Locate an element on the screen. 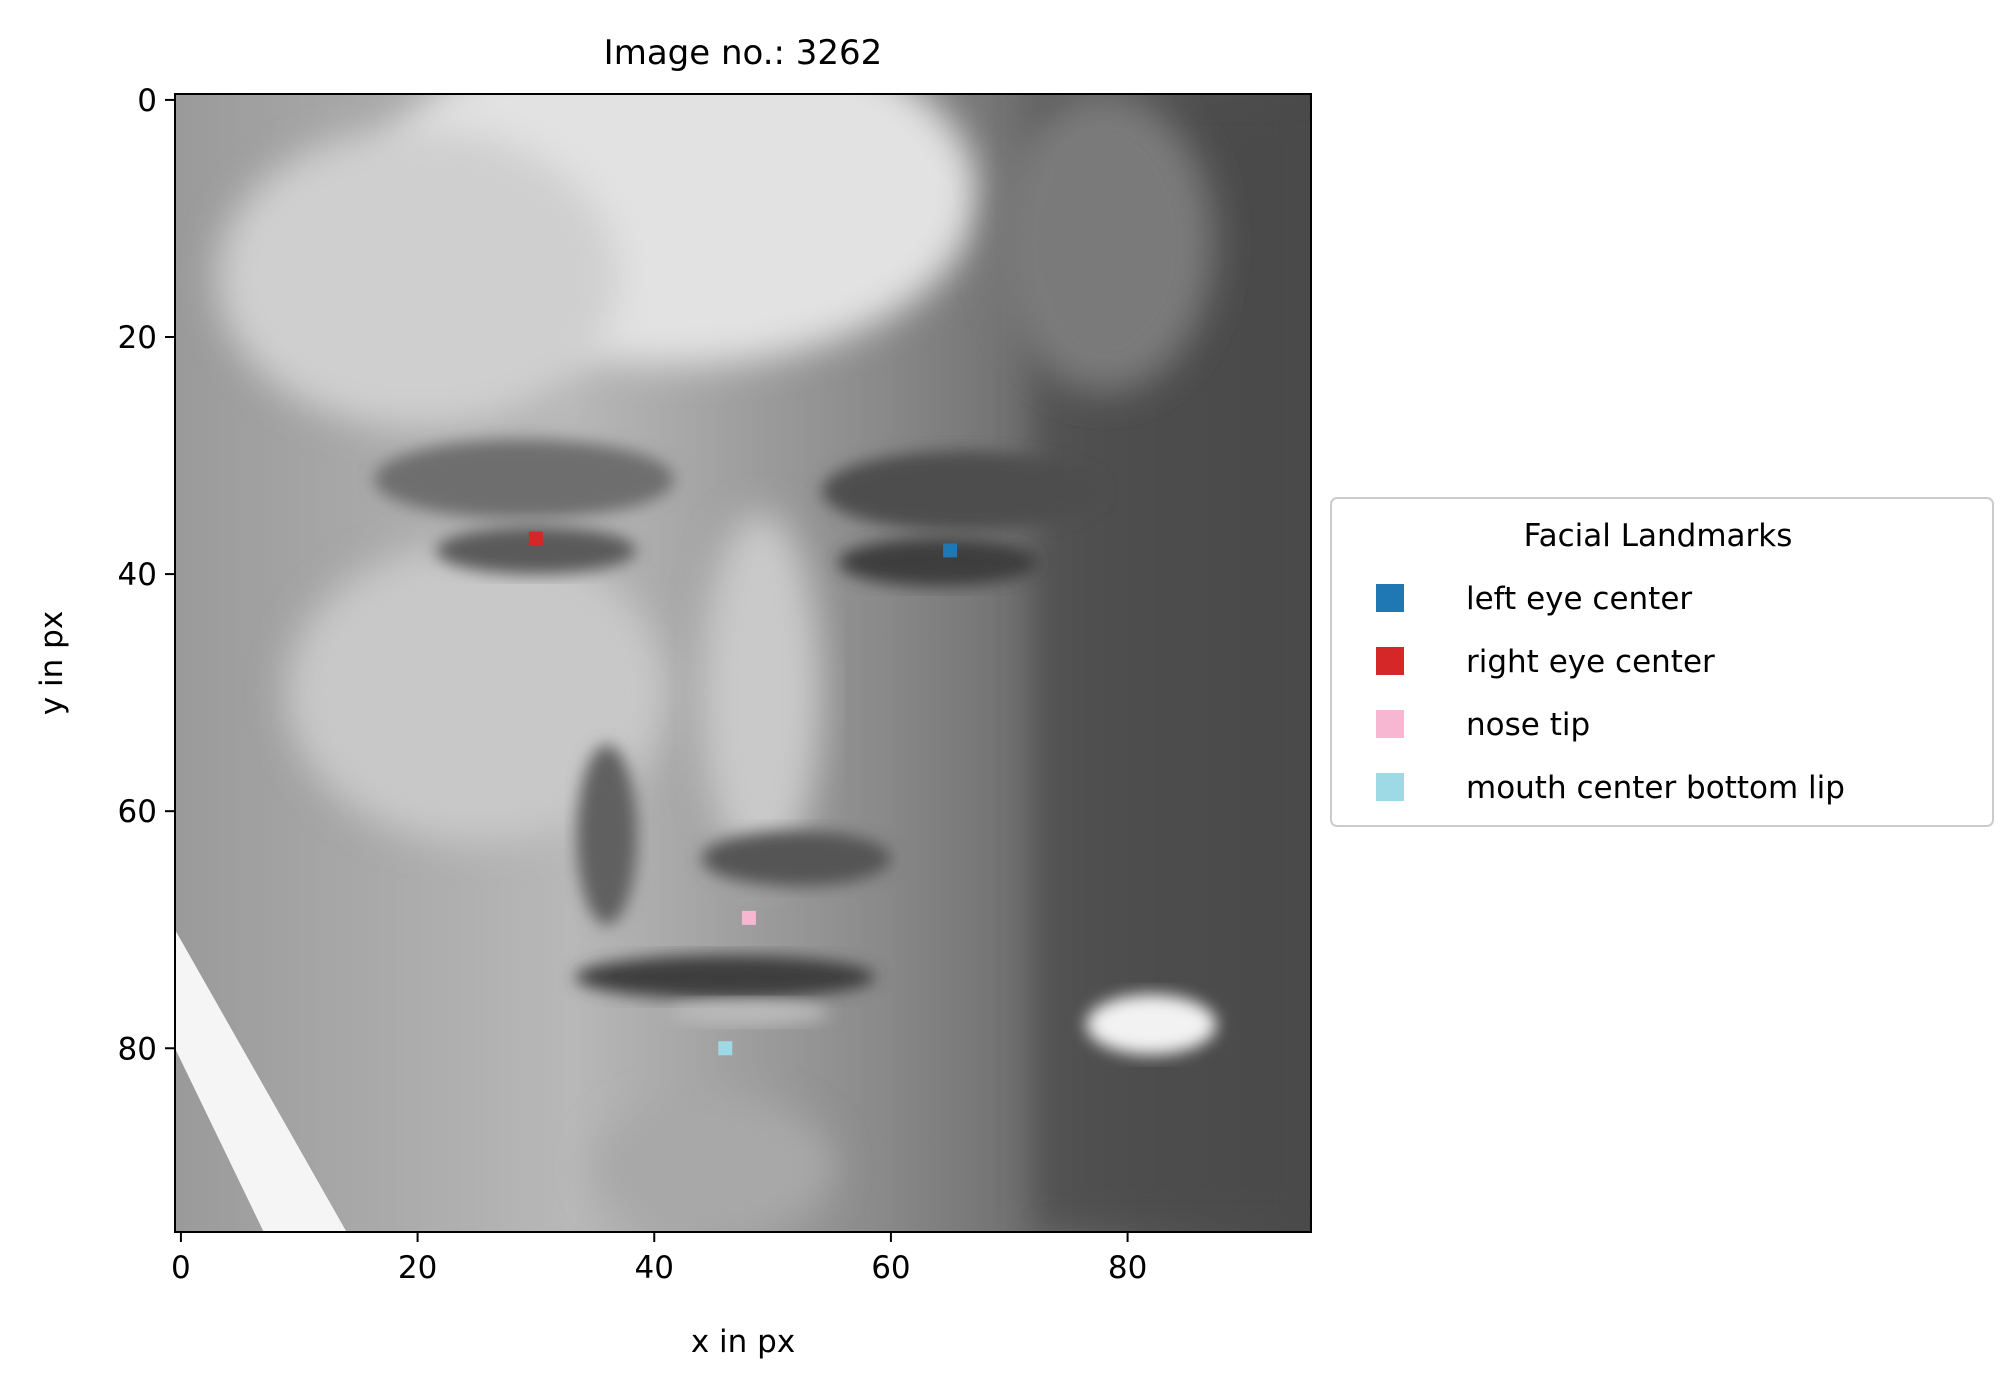  y-tick-label: 0 is located at coordinates (147, 101).